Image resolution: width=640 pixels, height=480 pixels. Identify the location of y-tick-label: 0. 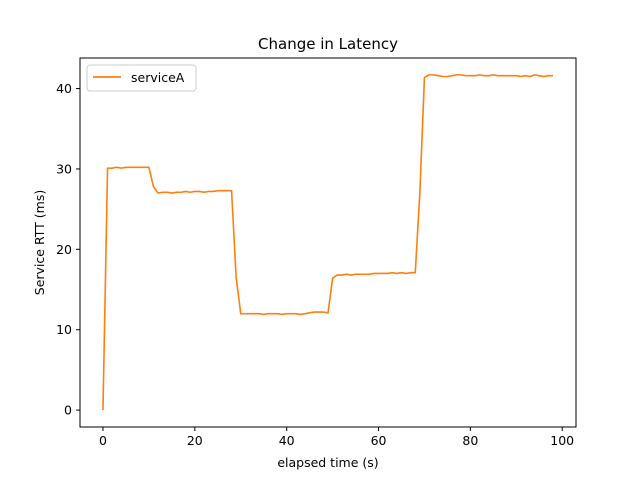
(68, 410).